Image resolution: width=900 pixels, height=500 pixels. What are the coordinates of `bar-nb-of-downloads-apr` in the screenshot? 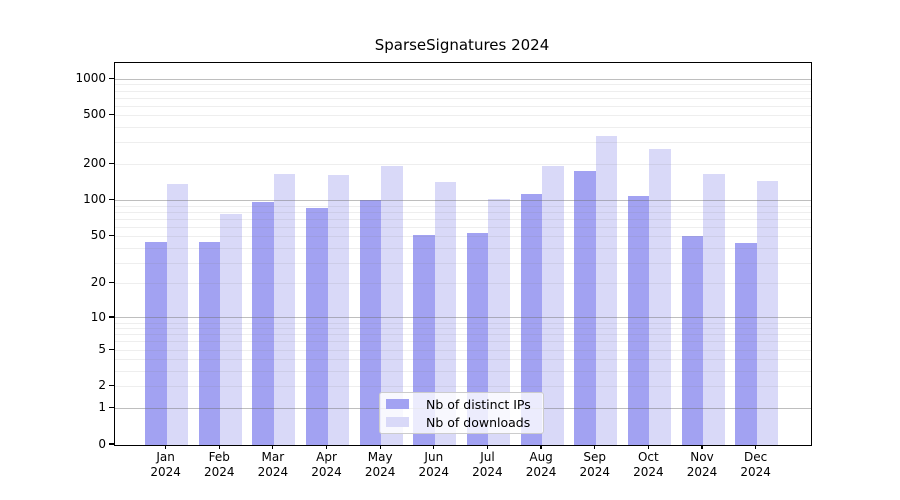 It's located at (338, 310).